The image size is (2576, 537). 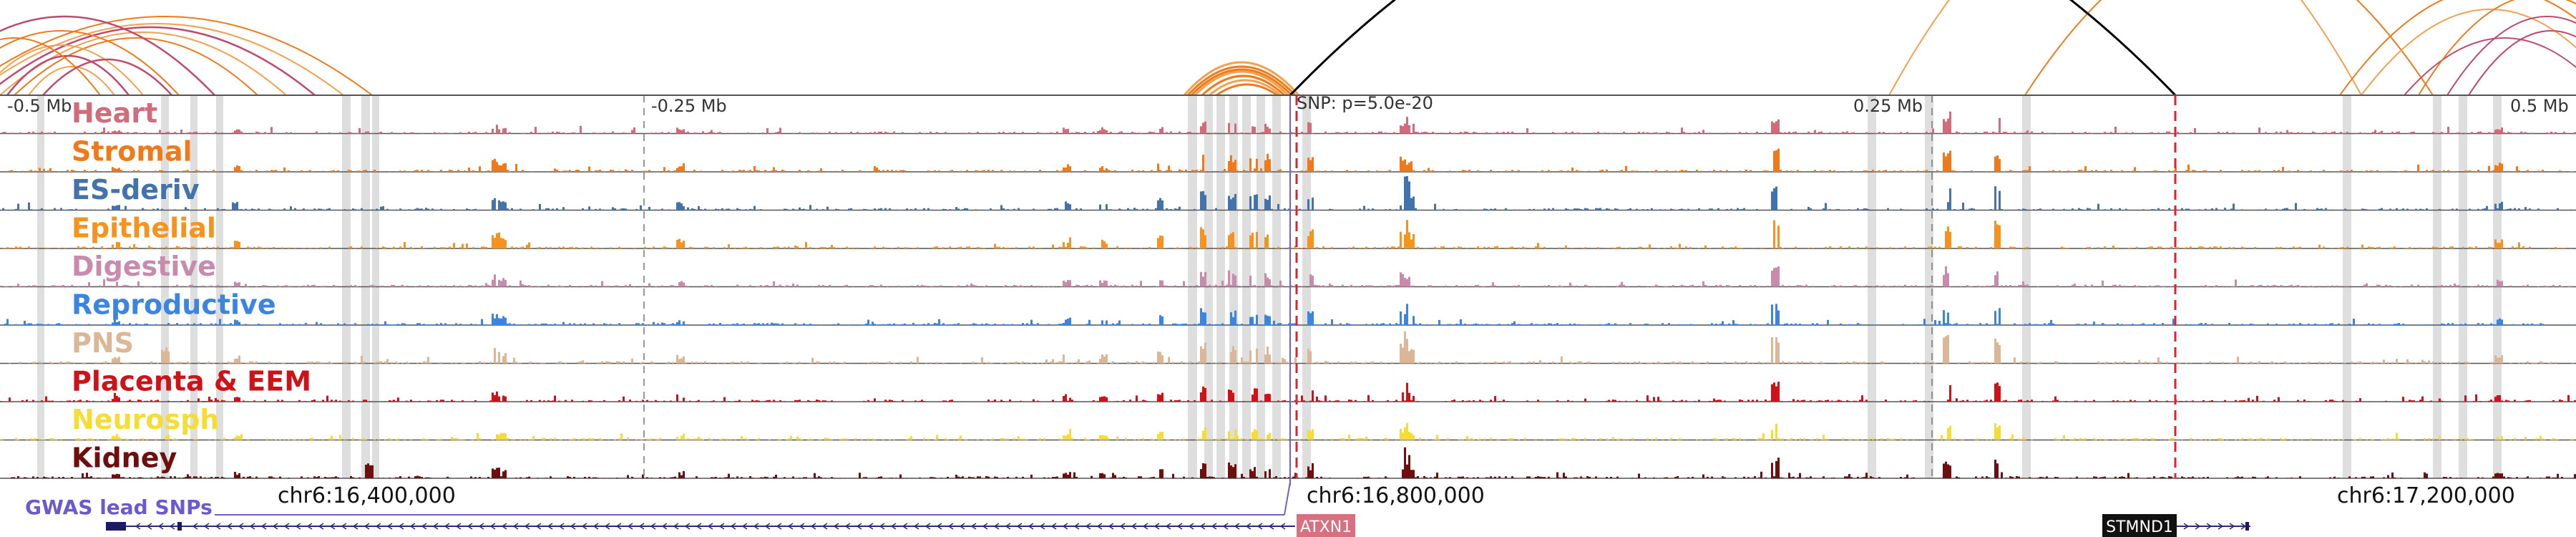 What do you see at coordinates (1888, 106) in the screenshot?
I see `axis-label-0-25: 0.25 Mb` at bounding box center [1888, 106].